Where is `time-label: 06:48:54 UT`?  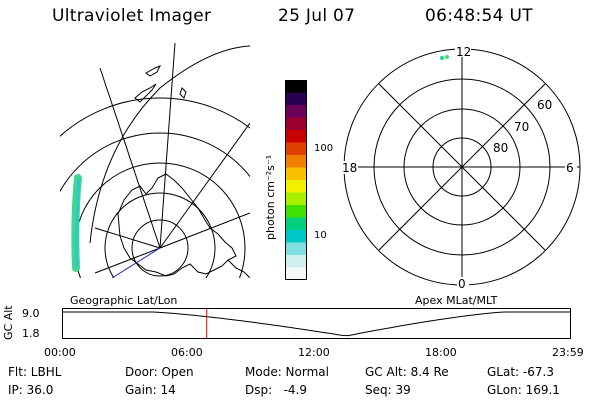 time-label: 06:48:54 UT is located at coordinates (479, 16).